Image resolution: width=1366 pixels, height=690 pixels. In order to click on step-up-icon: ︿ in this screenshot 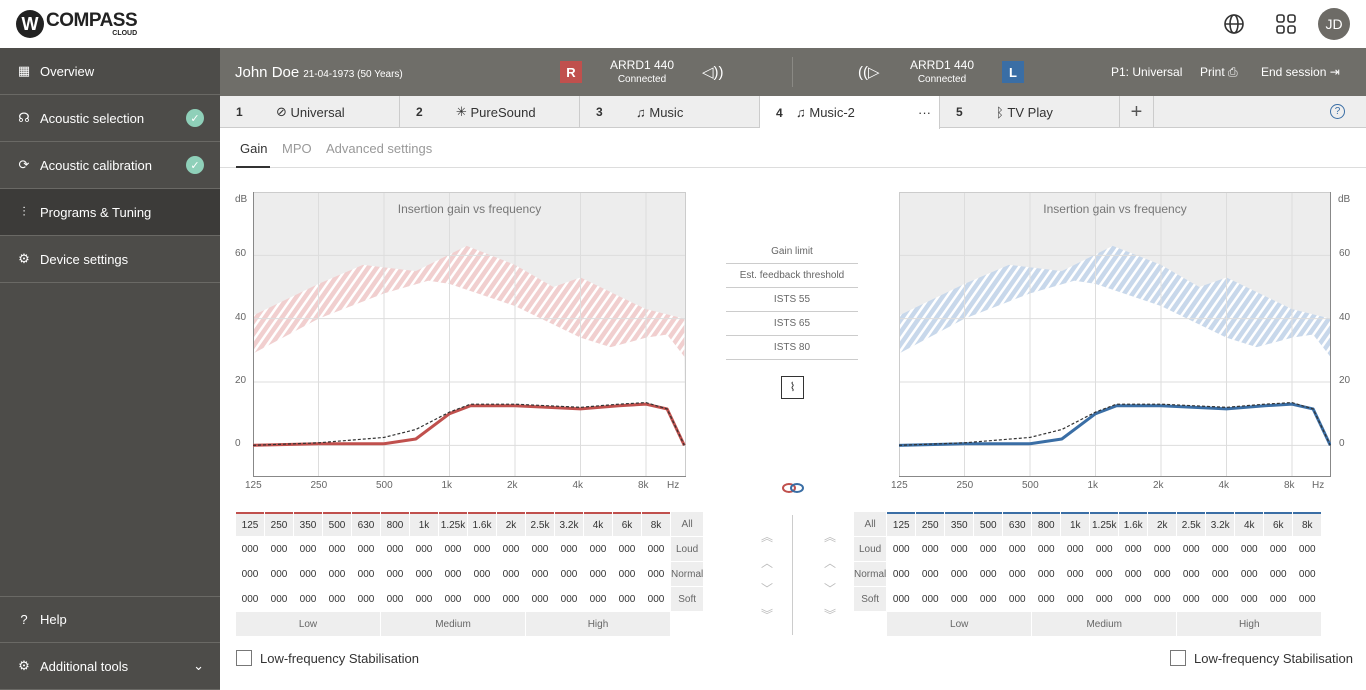, I will do `click(766, 563)`.